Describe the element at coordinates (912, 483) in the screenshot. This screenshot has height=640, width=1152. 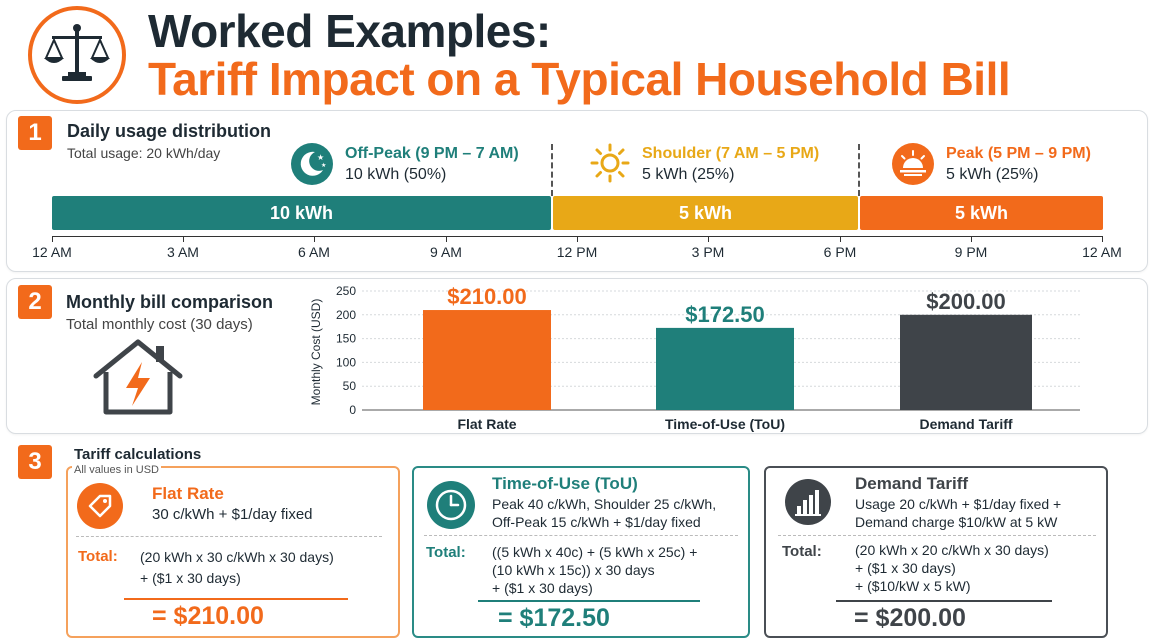
I see `card-title: Demand Tariff` at that location.